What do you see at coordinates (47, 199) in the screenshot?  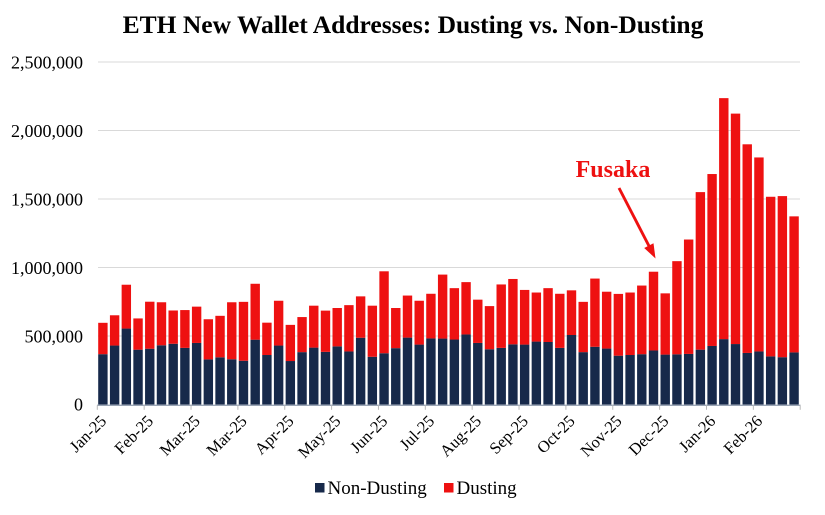 I see `svg-text: 1,500,000` at bounding box center [47, 199].